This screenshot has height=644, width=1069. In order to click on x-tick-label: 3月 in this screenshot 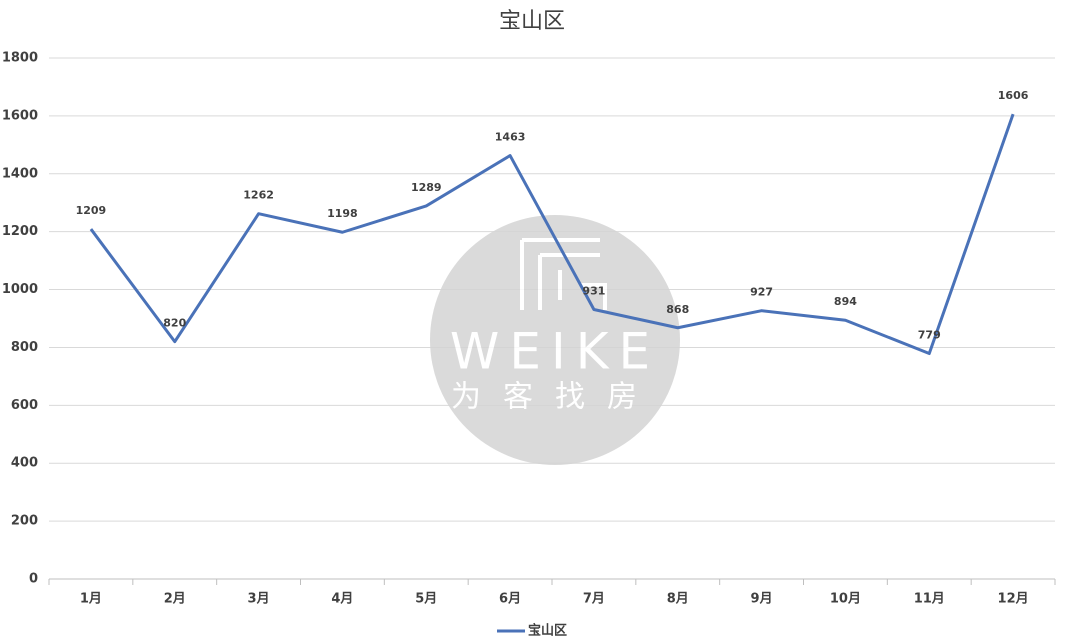, I will do `click(259, 599)`.